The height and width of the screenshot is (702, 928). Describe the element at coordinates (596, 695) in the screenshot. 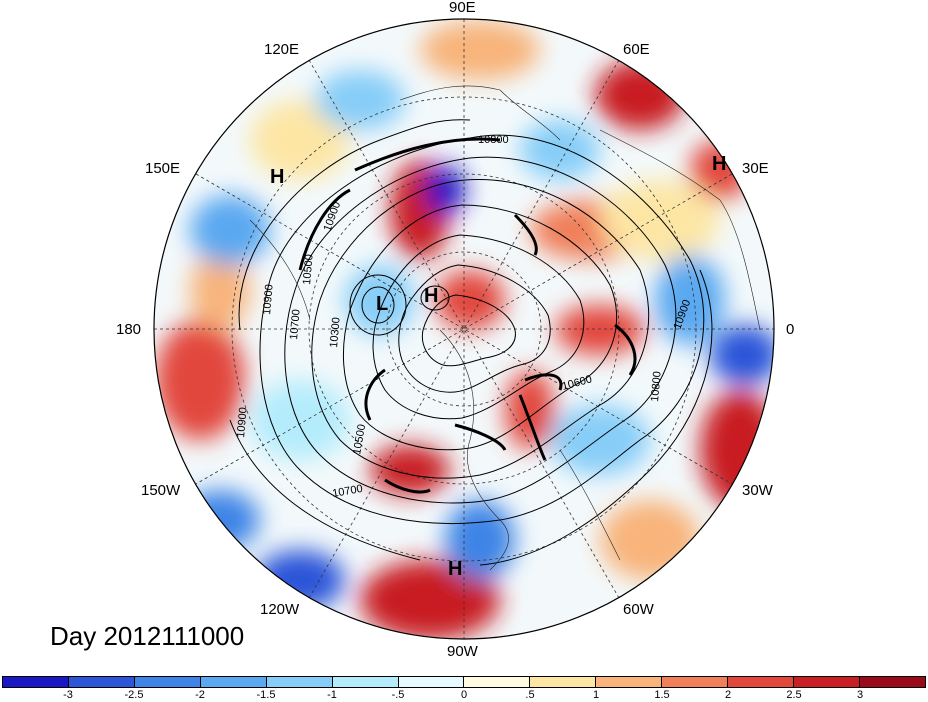

I see `colorbar-tick-label: 1` at that location.